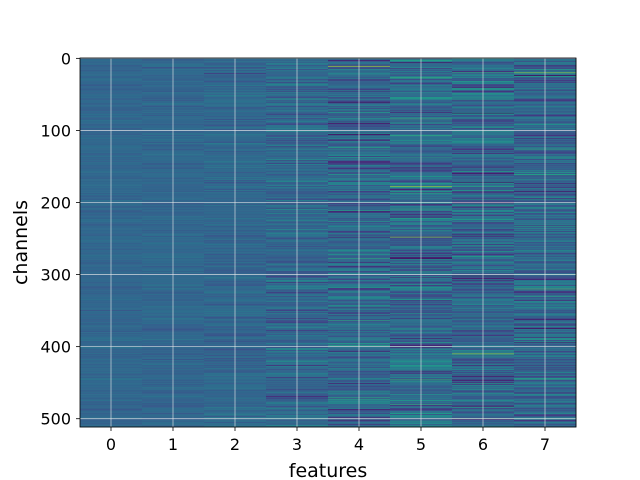  What do you see at coordinates (483, 444) in the screenshot?
I see `x-tick-label: 6` at bounding box center [483, 444].